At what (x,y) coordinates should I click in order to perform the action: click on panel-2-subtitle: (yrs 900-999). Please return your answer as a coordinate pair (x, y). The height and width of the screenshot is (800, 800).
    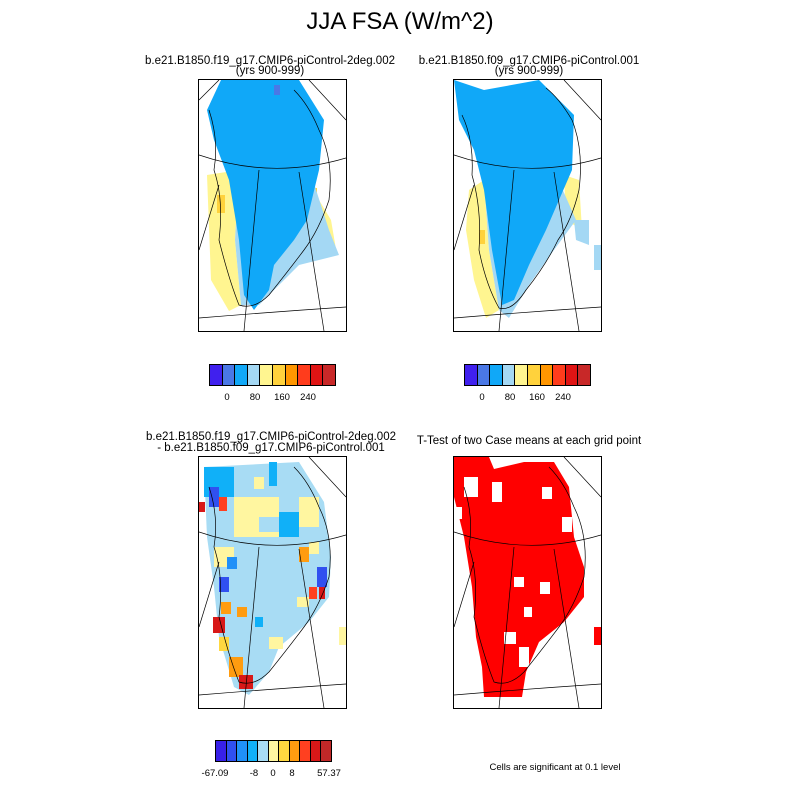
    Looking at the image, I should click on (529, 71).